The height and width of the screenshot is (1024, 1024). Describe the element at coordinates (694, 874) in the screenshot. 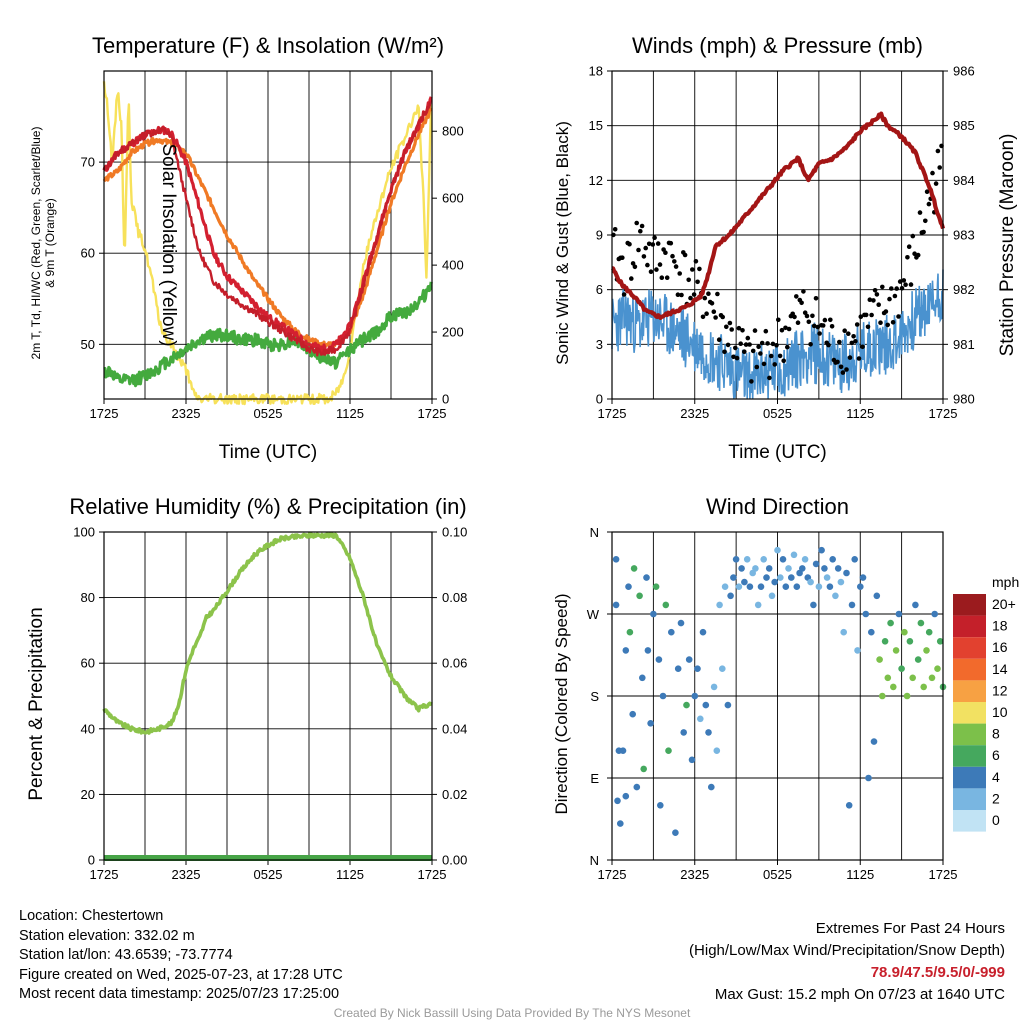

I see `x-tick-label: 2325` at that location.